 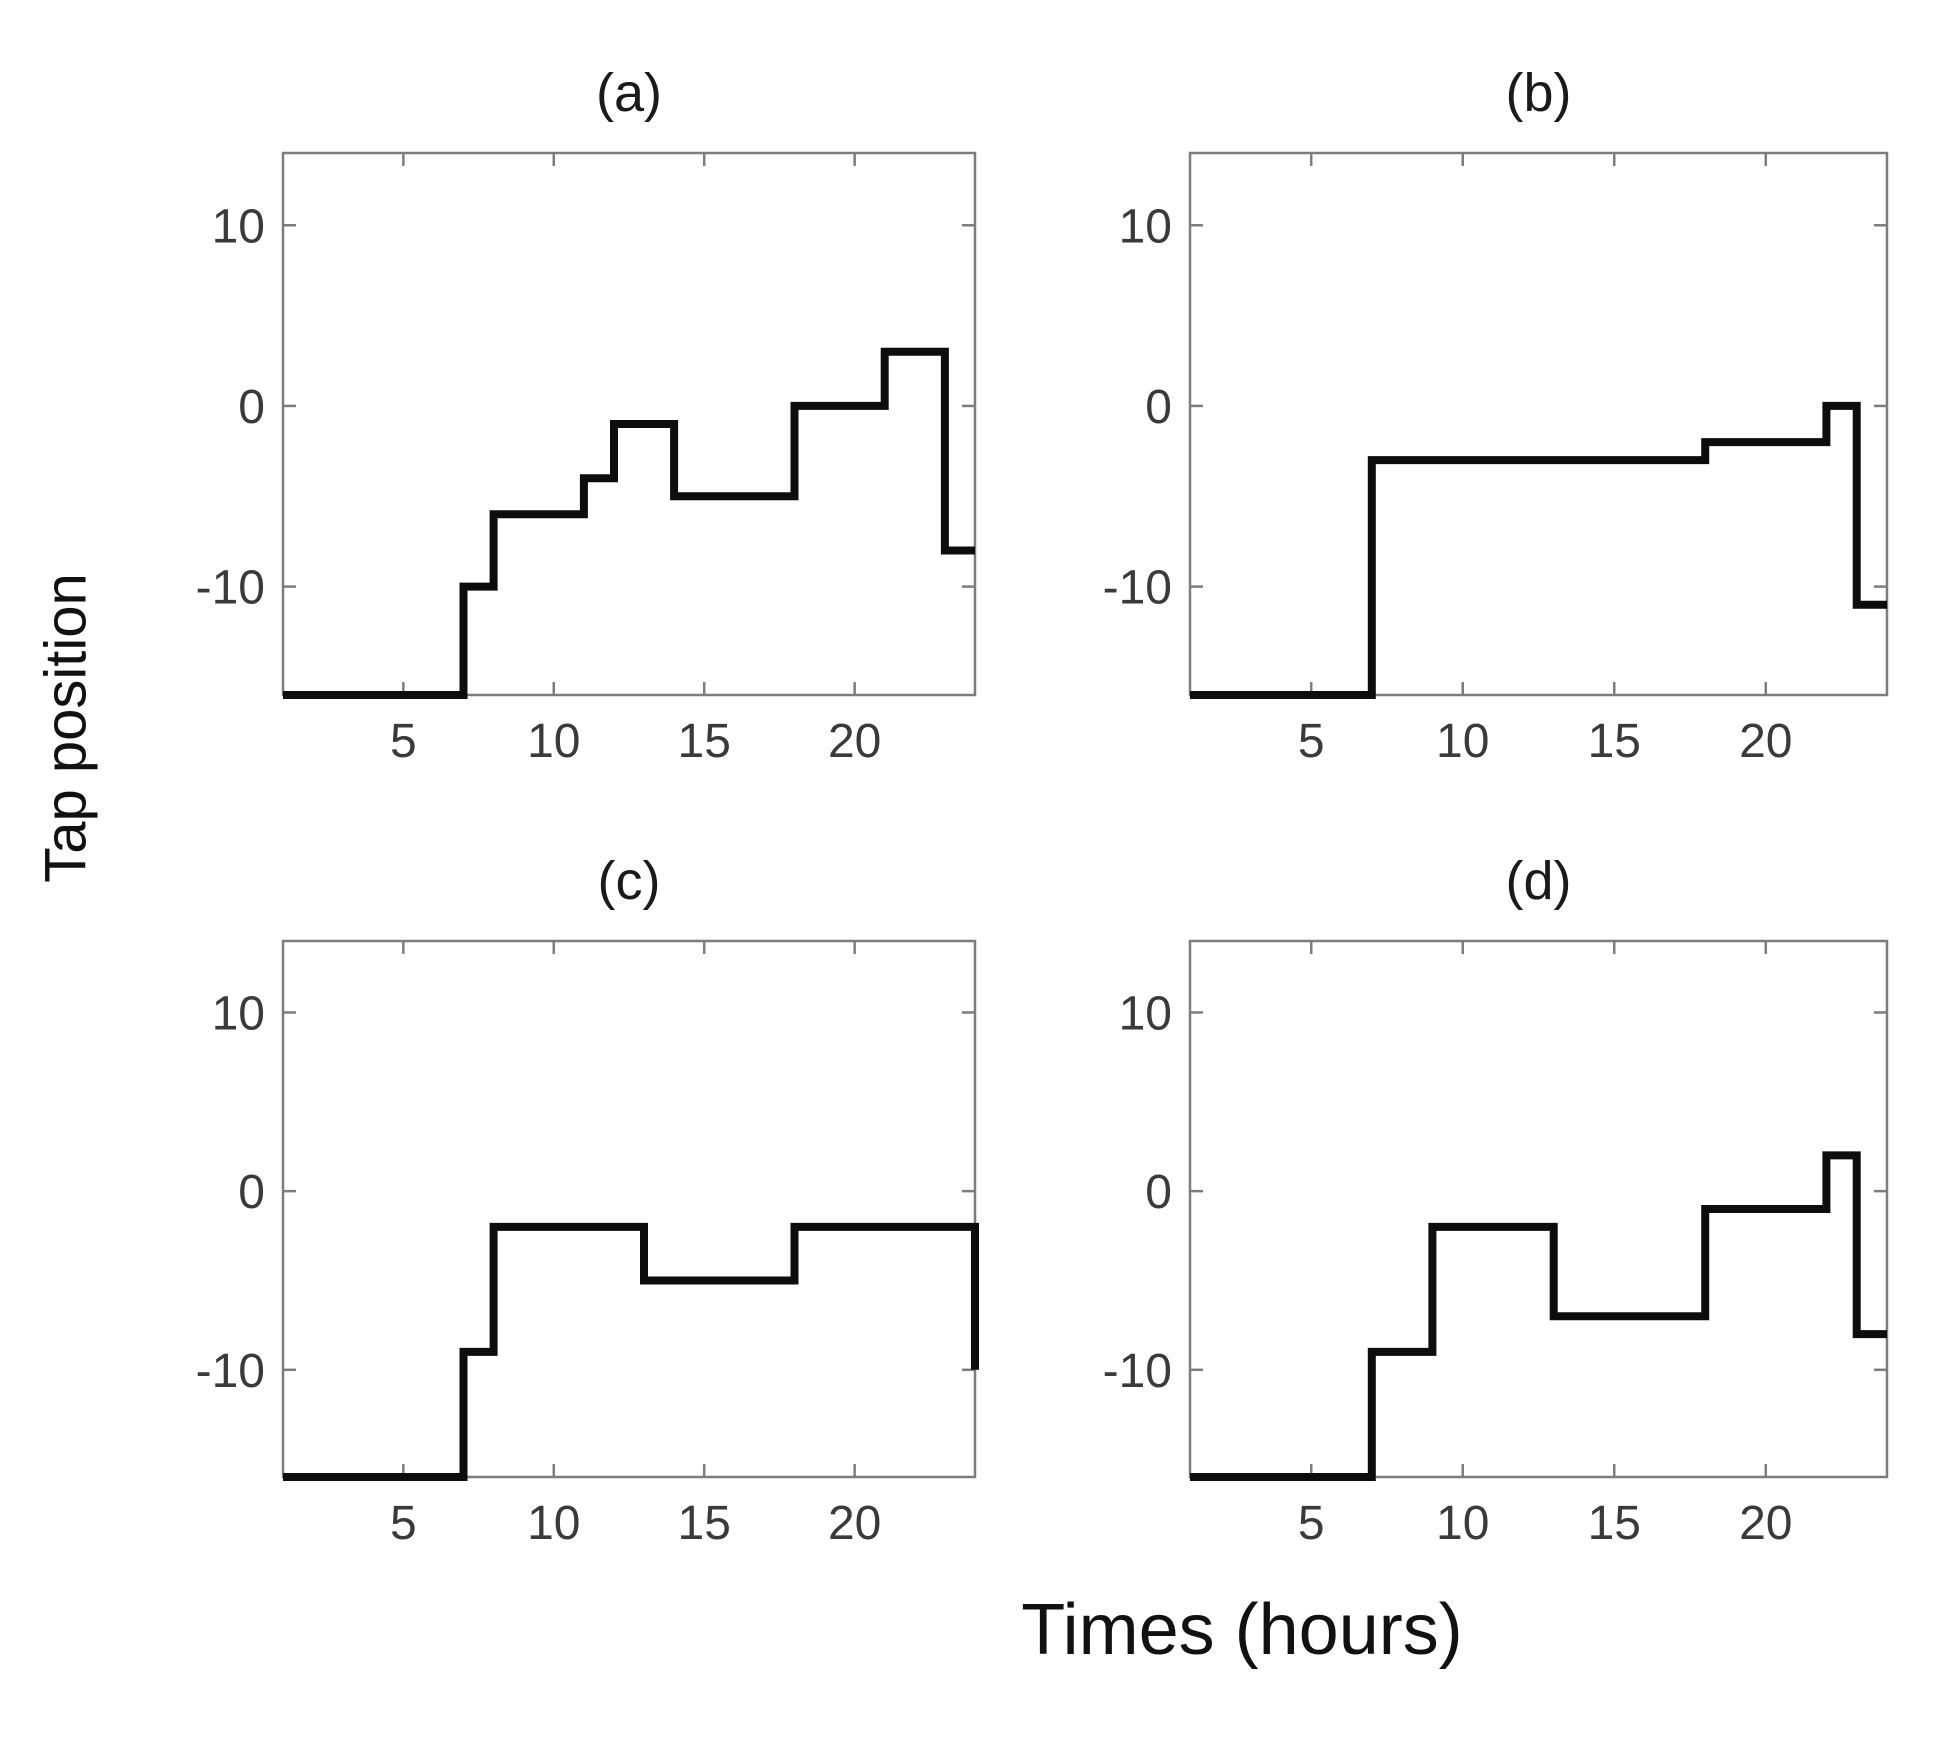 I want to click on chart-title-c: (c), so click(x=629, y=881).